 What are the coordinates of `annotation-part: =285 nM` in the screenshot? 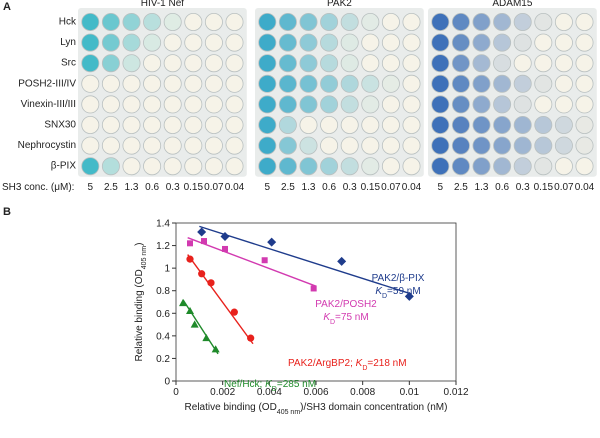 It's located at (296, 384).